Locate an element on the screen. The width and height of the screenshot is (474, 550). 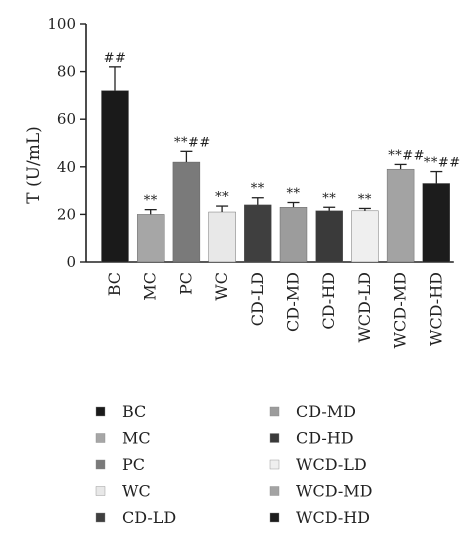
legend-label: CD-HD is located at coordinates (325, 438).